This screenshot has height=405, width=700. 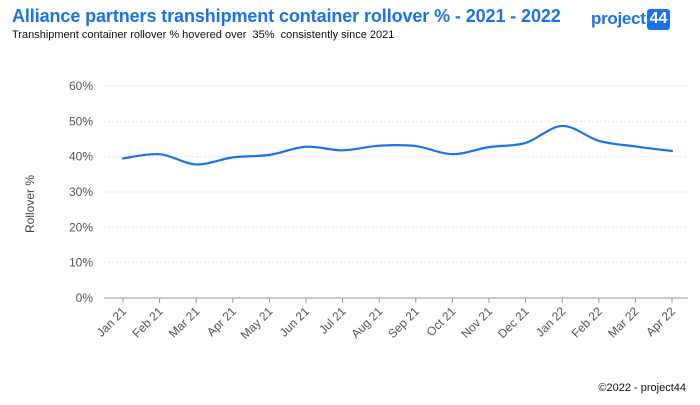 I want to click on x-tick-label: Jul 21, so click(x=332, y=320).